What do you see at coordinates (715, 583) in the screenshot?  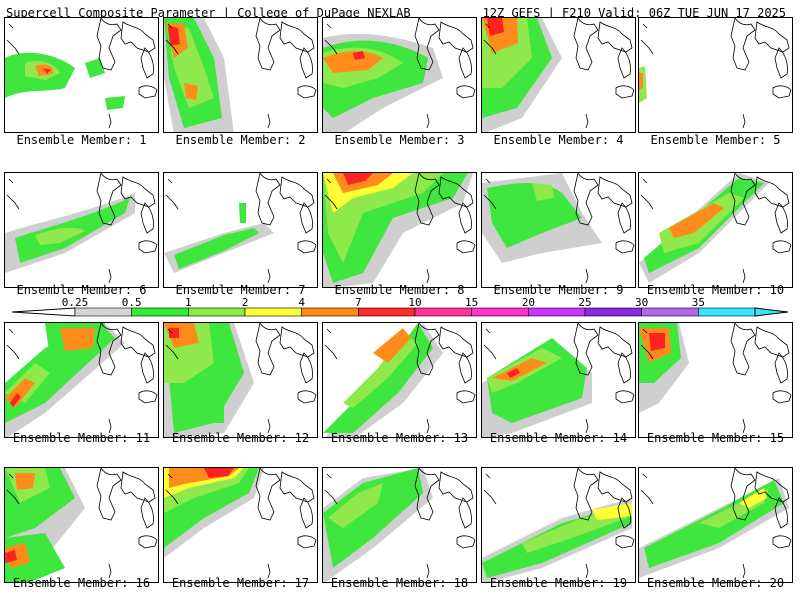 I see `member-label-20: Ensemble Member: 20` at bounding box center [715, 583].